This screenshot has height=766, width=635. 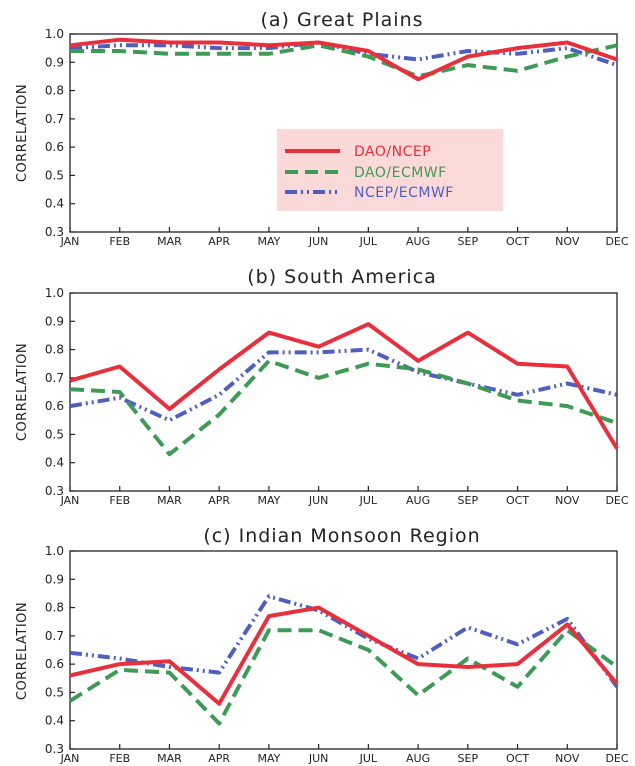 What do you see at coordinates (341, 20) in the screenshot?
I see `panel-title: (a) Great Plains` at bounding box center [341, 20].